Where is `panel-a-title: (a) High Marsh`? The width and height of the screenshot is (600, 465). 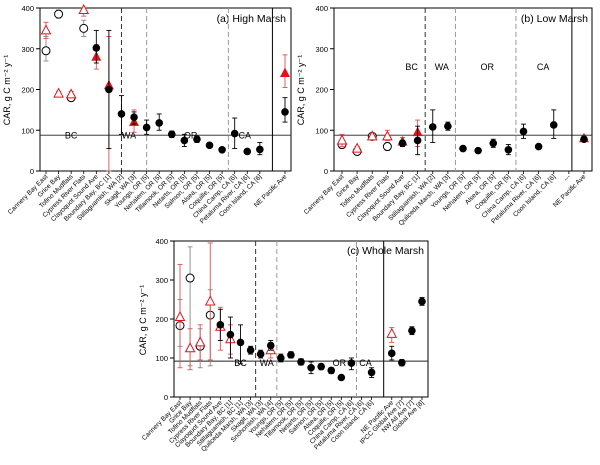
panel-a-title: (a) High Marsh is located at coordinates (252, 19).